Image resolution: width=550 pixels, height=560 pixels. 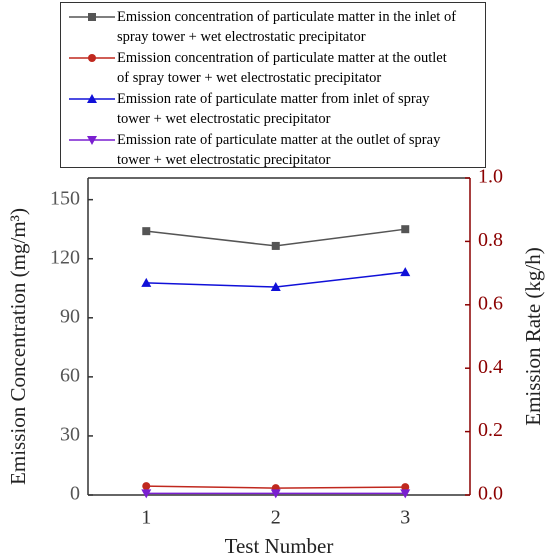 I want to click on y2-tick-label: 0.4, so click(x=490, y=367).